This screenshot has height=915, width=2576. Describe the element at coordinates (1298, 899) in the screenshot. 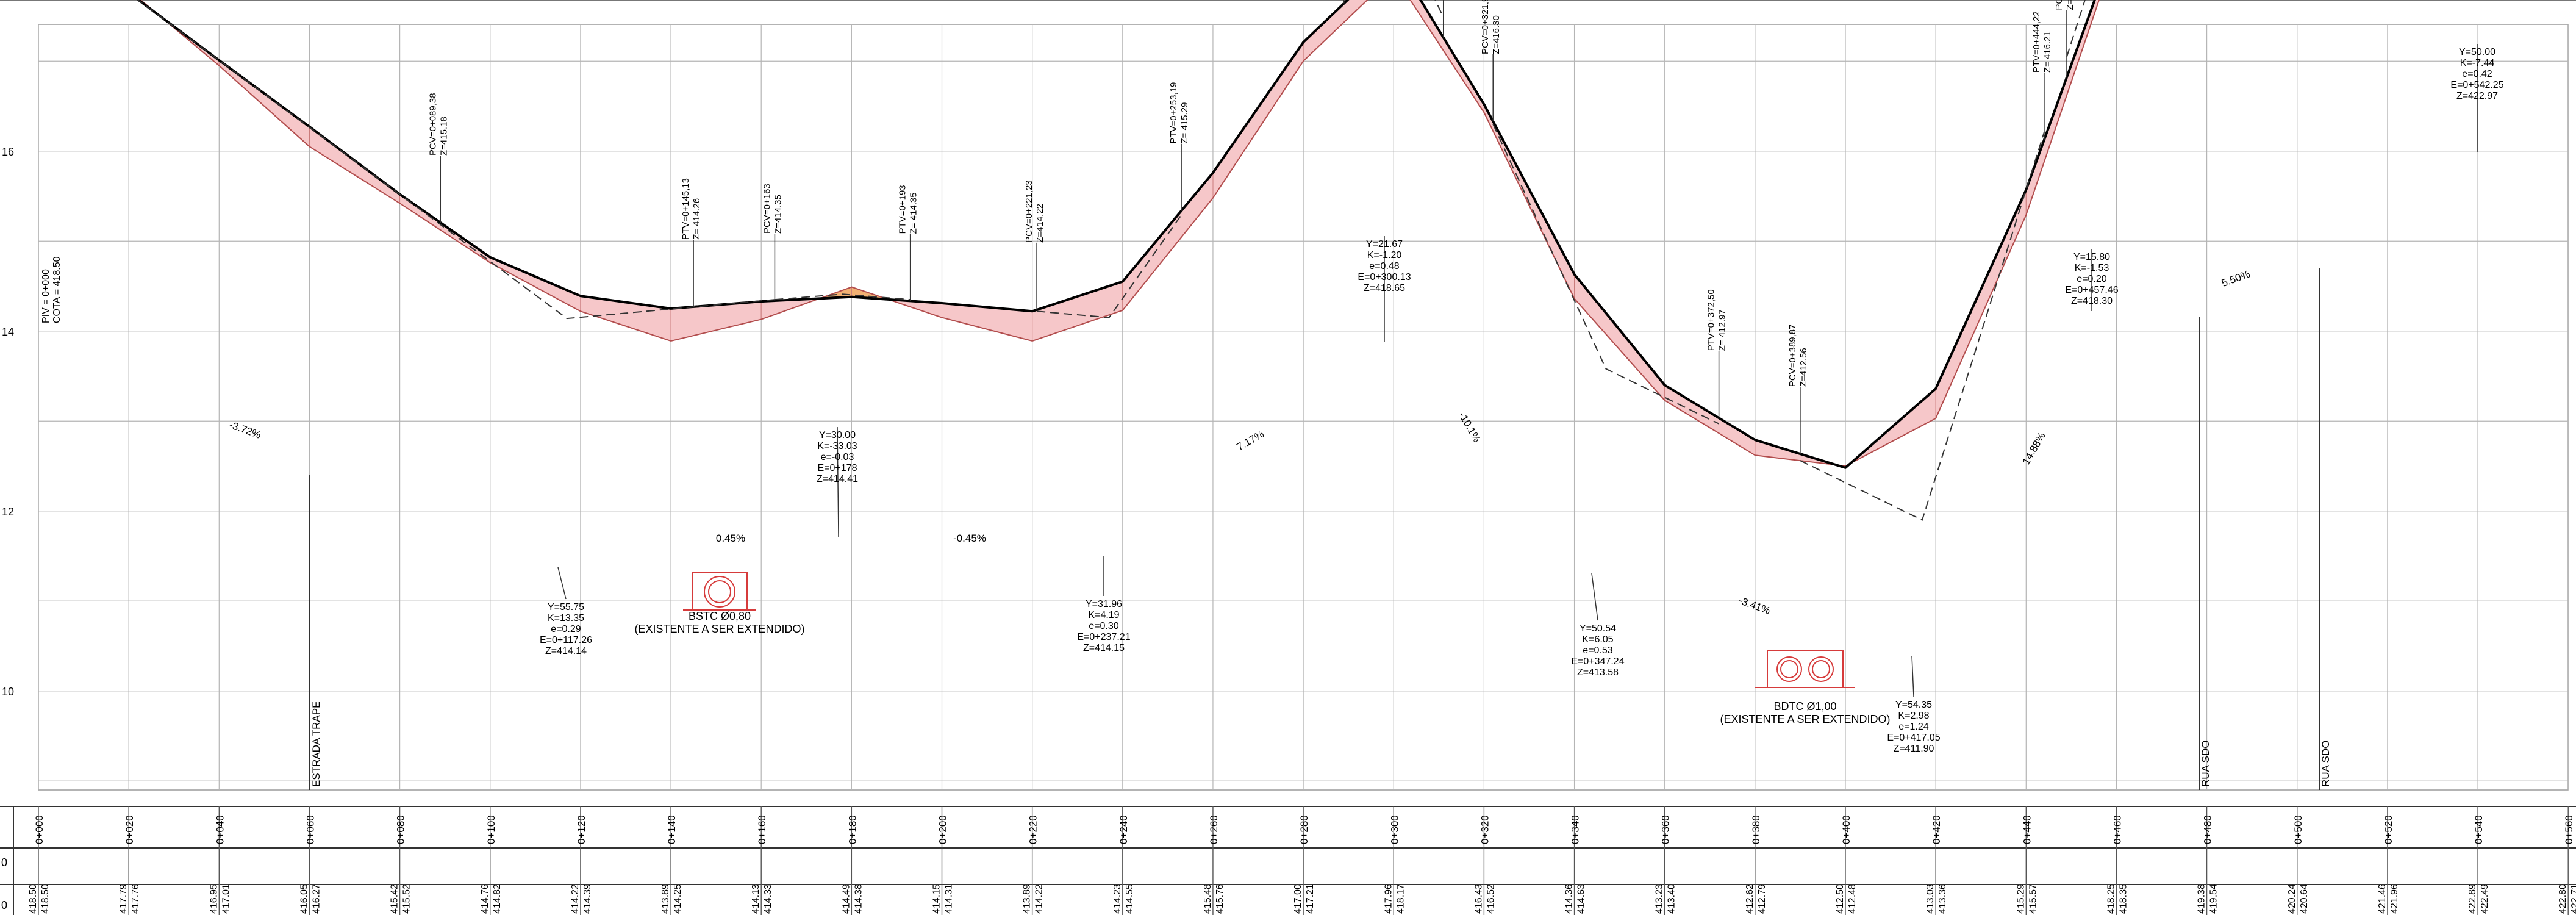

I see `elevation-value: 417.00` at that location.